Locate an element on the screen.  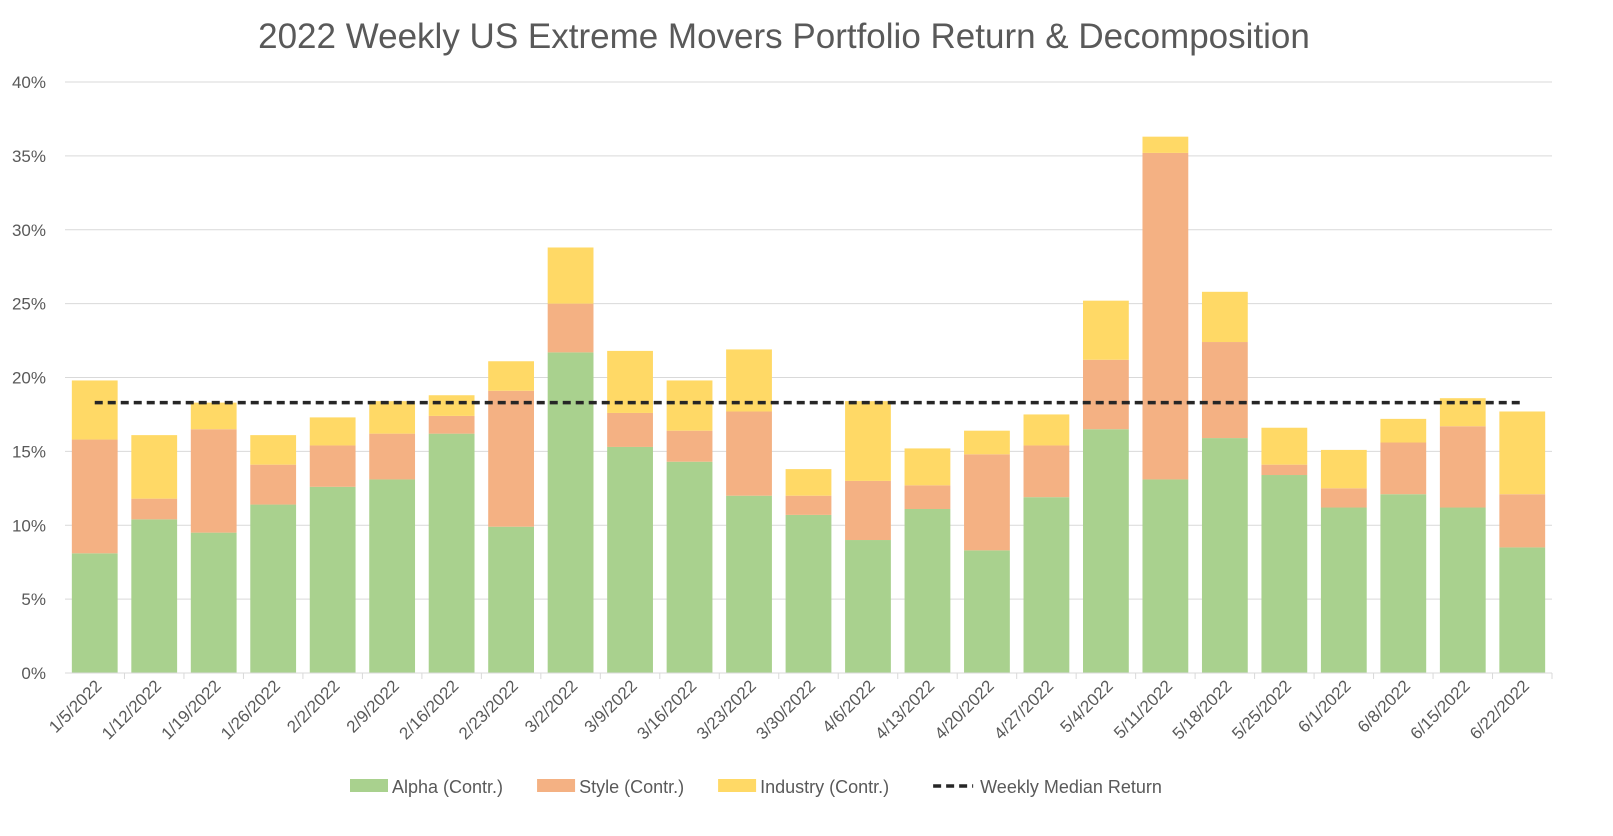
x-tick-label: 6/15/2022 is located at coordinates (1440, 709).